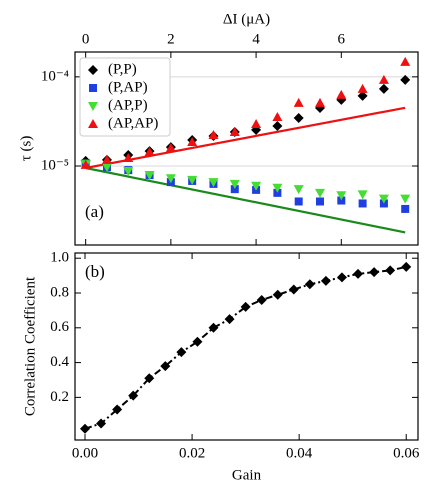 This screenshot has height=500, width=436. Describe the element at coordinates (192, 453) in the screenshot. I see `x-tick-label: 0.02` at that location.